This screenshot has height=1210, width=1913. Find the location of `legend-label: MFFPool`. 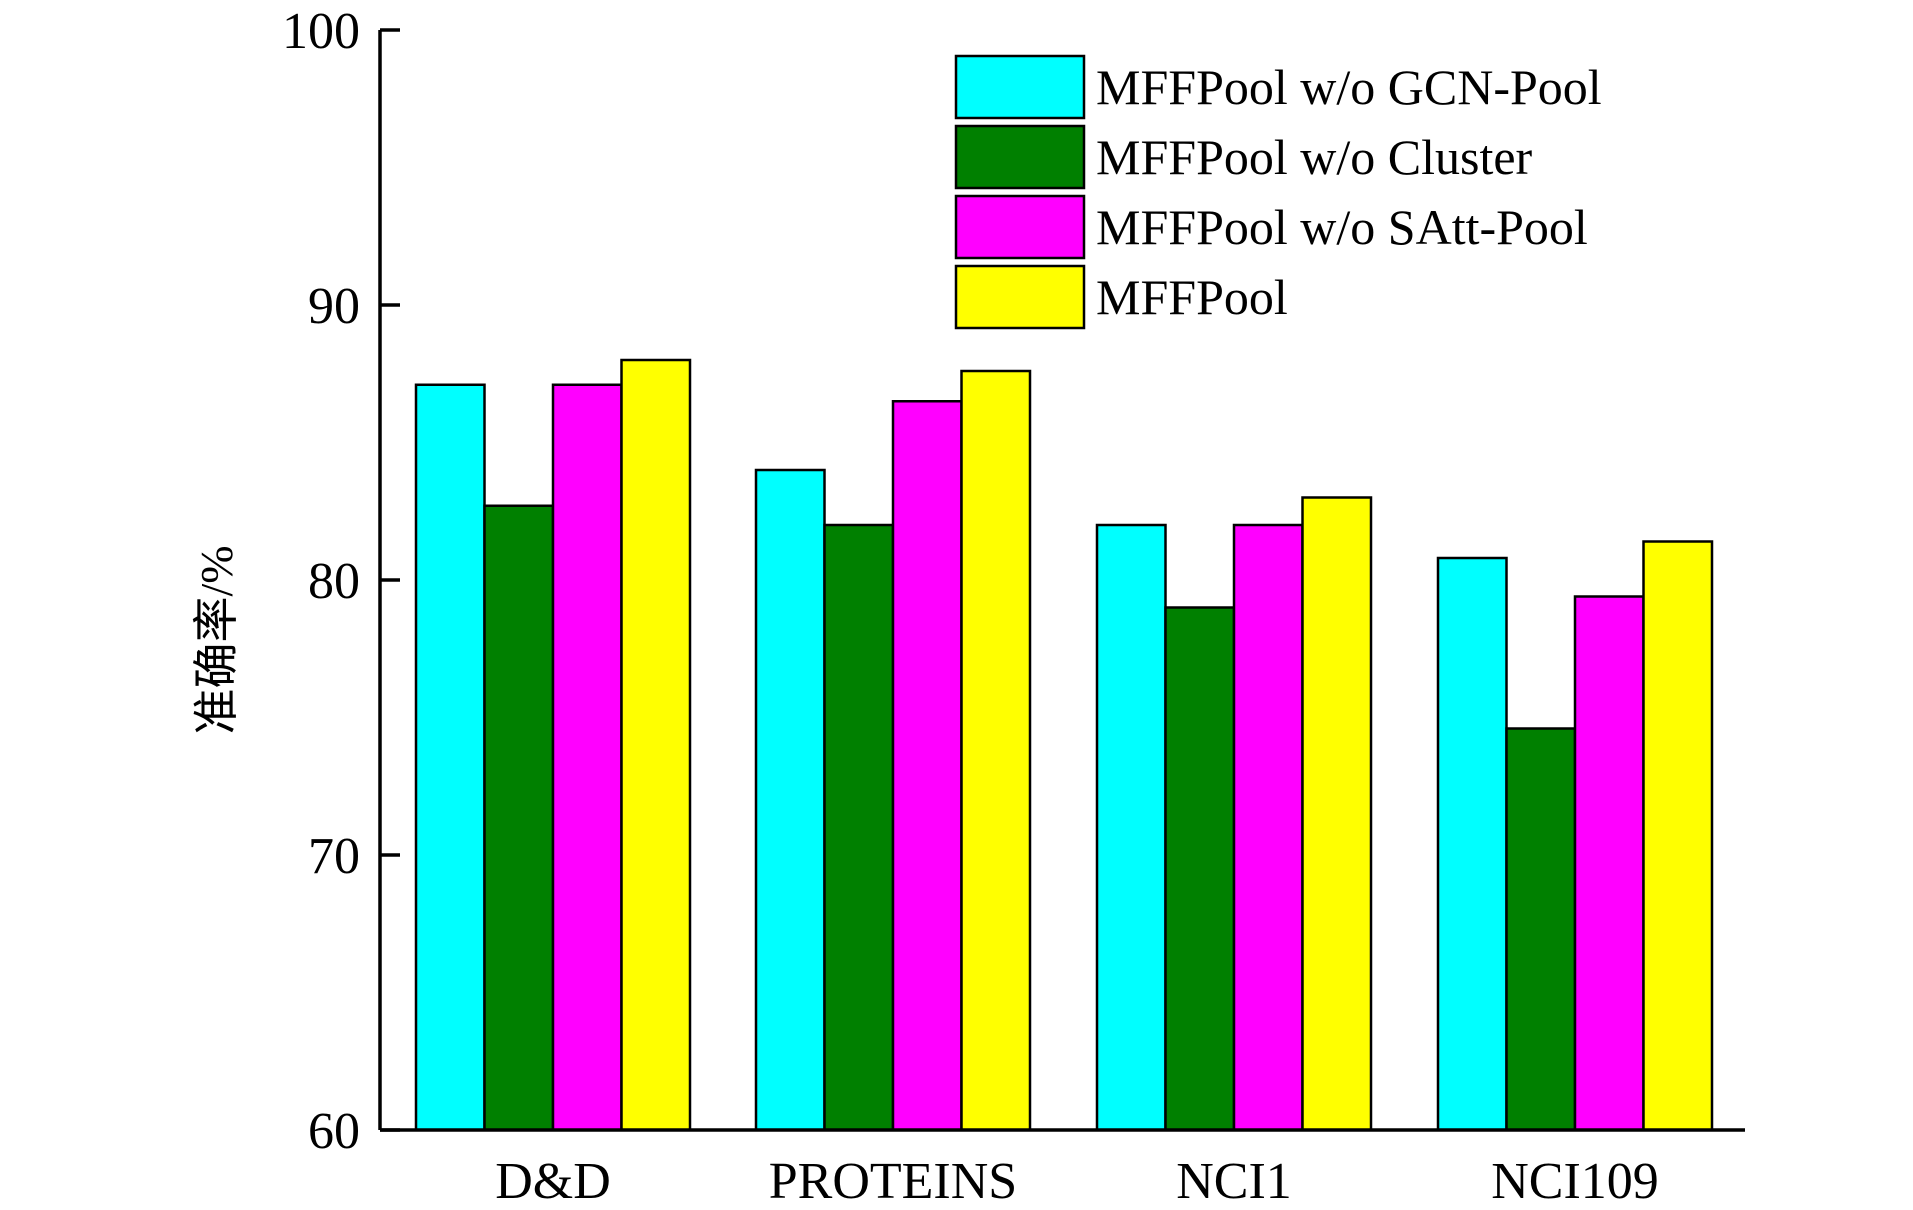

legend-label: MFFPool is located at coordinates (1192, 297).